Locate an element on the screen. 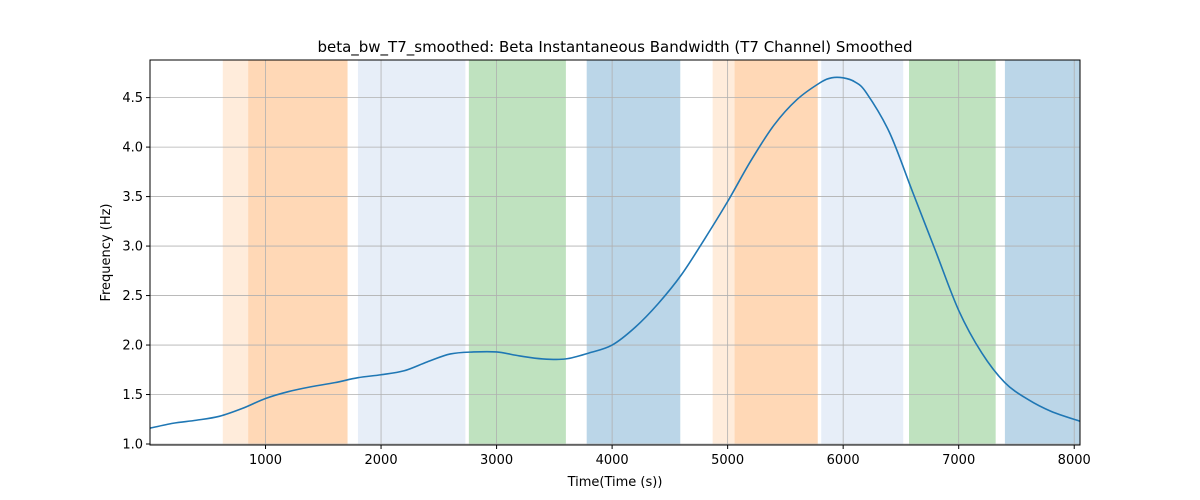 The width and height of the screenshot is (1200, 500). y-tick-label: 3.0 is located at coordinates (132, 247).